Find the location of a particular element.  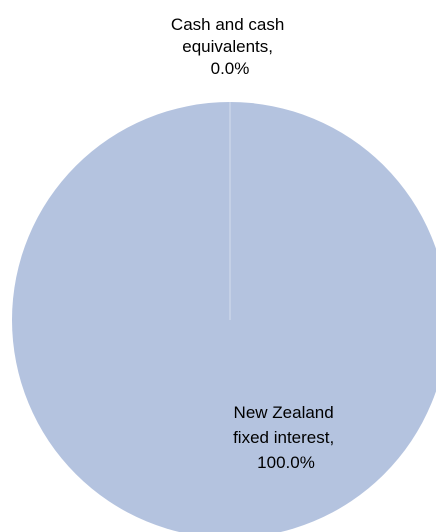

slice-label-nz-line-1: New Zealand is located at coordinates (284, 412).